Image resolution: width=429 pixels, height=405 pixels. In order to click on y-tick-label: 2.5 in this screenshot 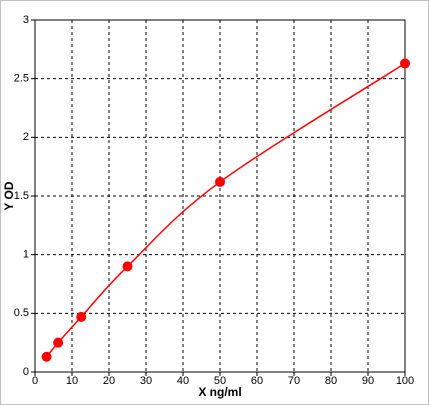, I will do `click(21, 79)`.